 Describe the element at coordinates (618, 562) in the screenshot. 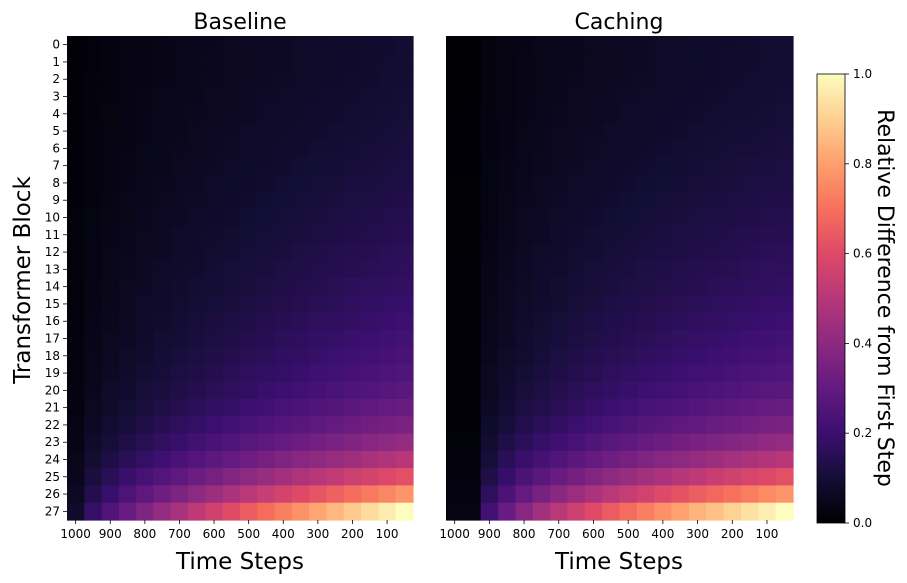

I see `x-axis-label-caching: Time Steps` at that location.